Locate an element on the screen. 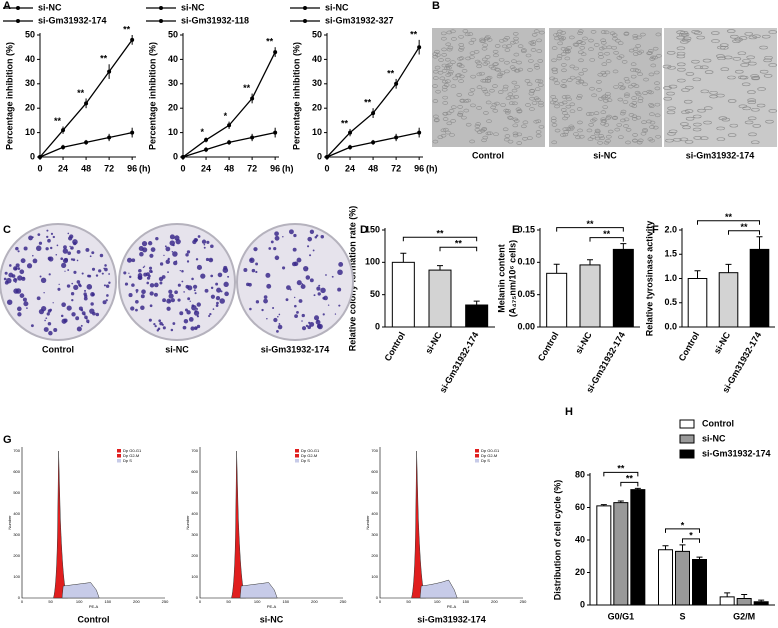 The height and width of the screenshot is (628, 778). hist-y-tick: 400 is located at coordinates (194, 513).